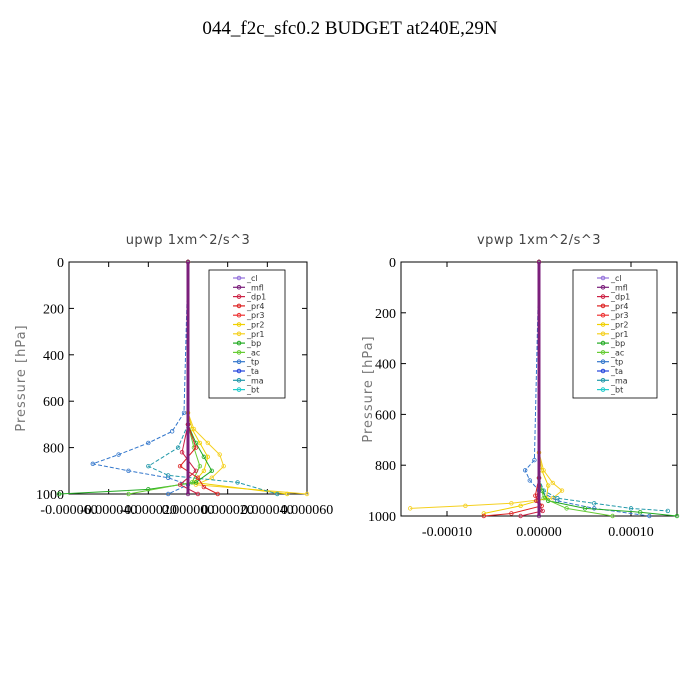  I want to click on legend-label: _bt, so click(616, 390).